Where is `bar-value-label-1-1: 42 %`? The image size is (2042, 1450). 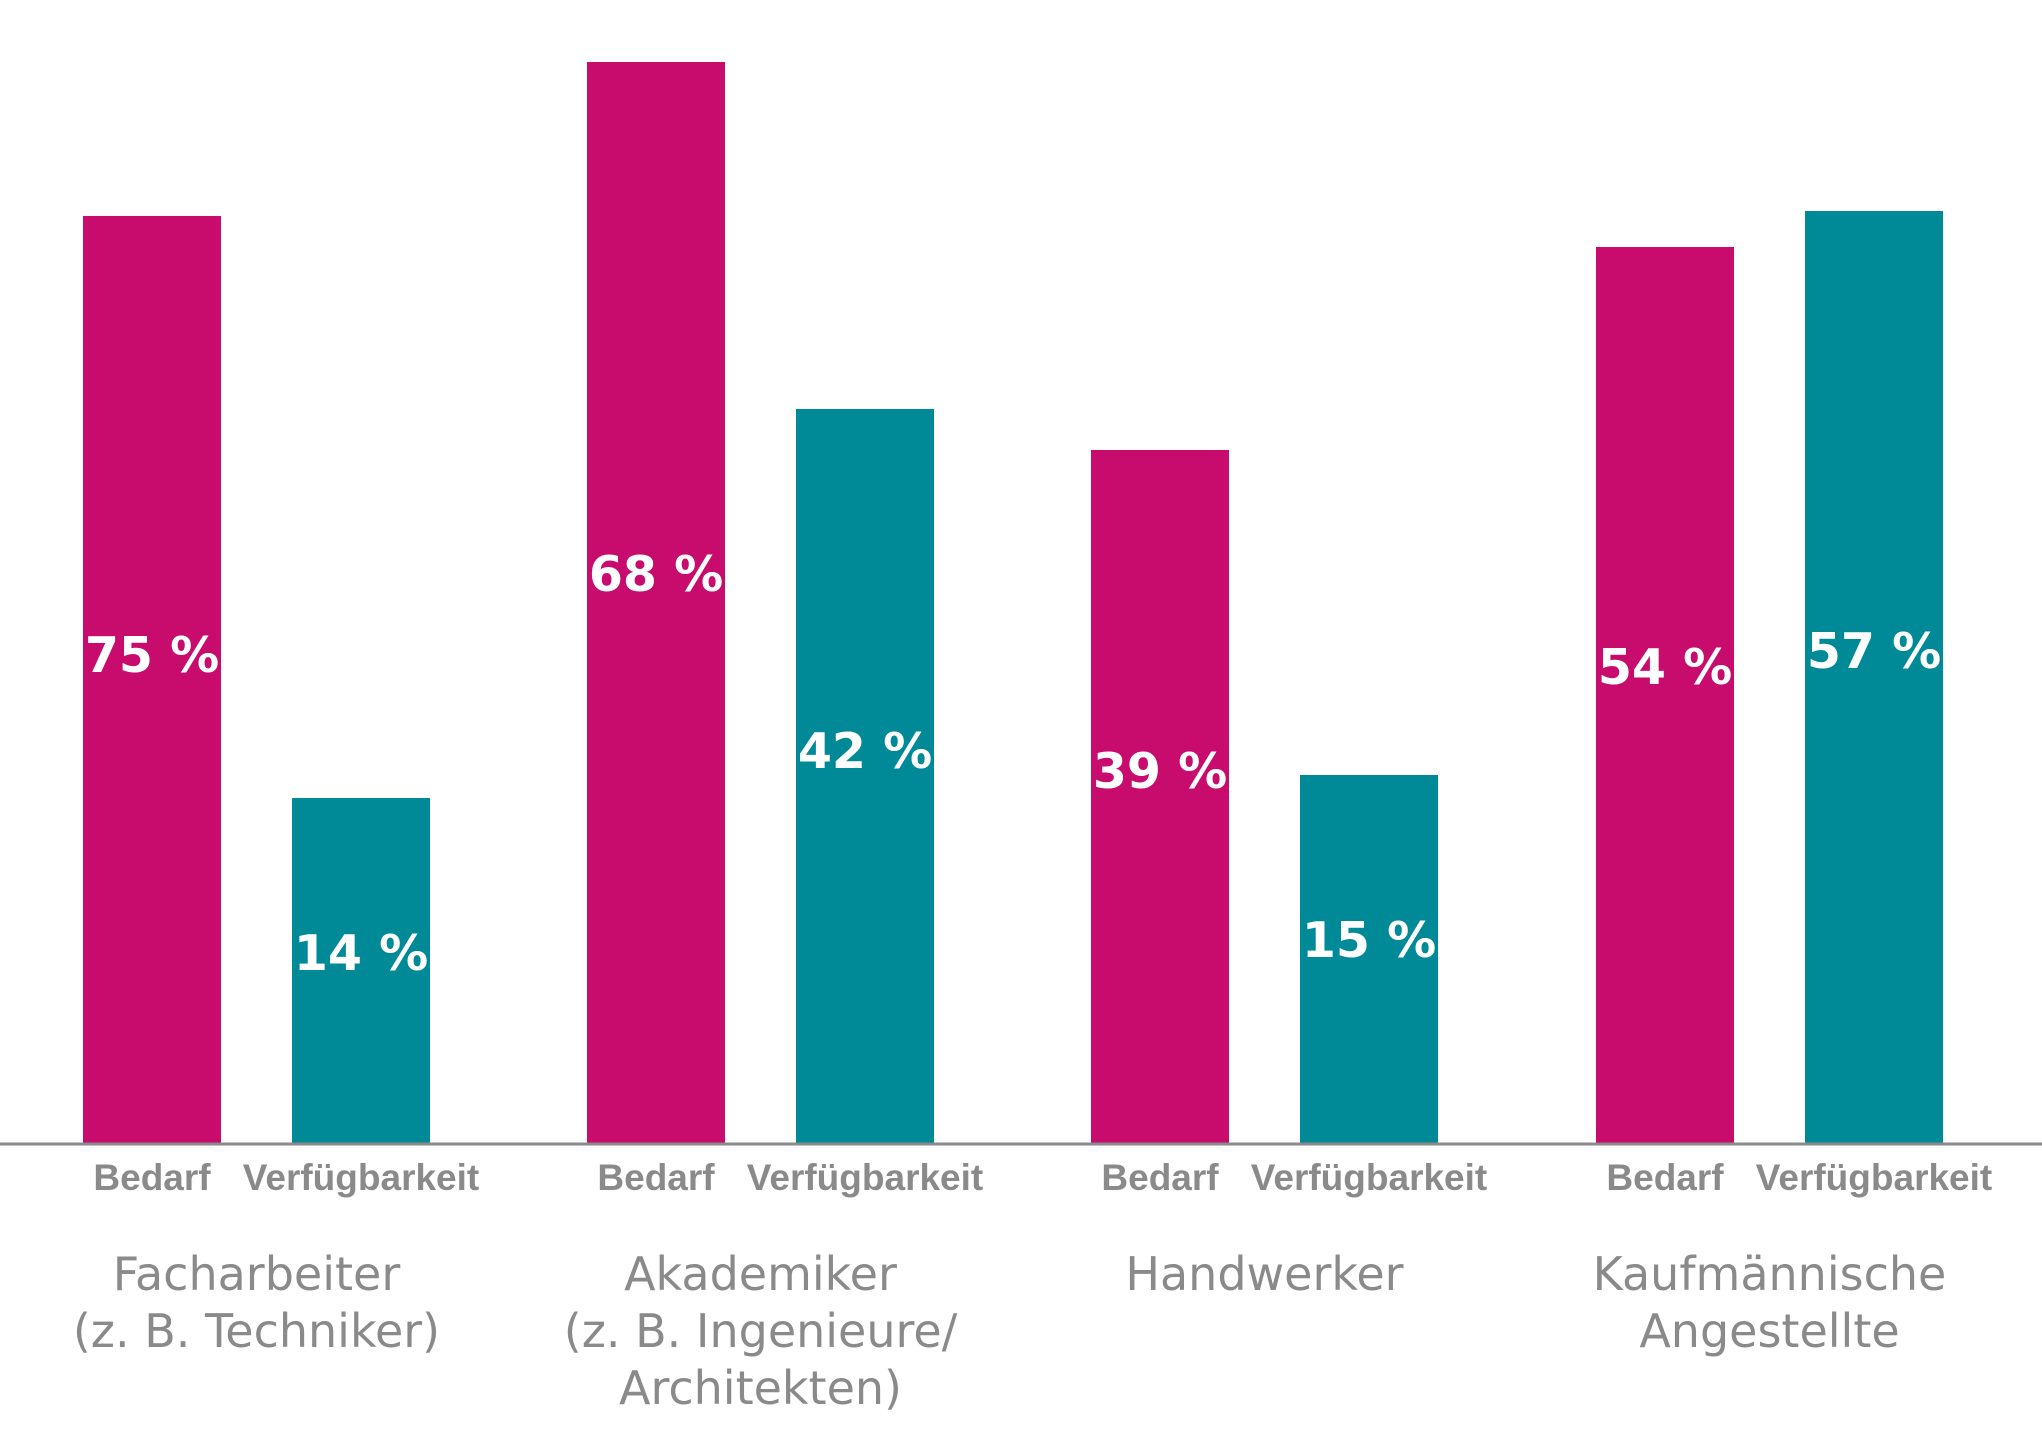
bar-value-label-1-1: 42 % is located at coordinates (865, 751).